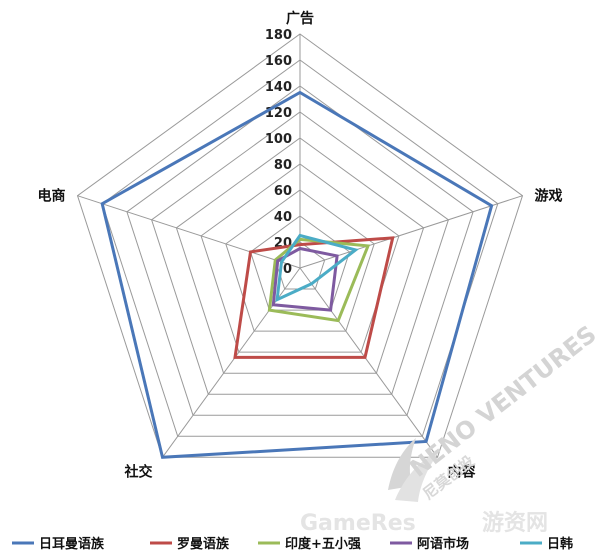  What do you see at coordinates (203, 544) in the screenshot?
I see `legend-item: 罗曼语族` at bounding box center [203, 544].